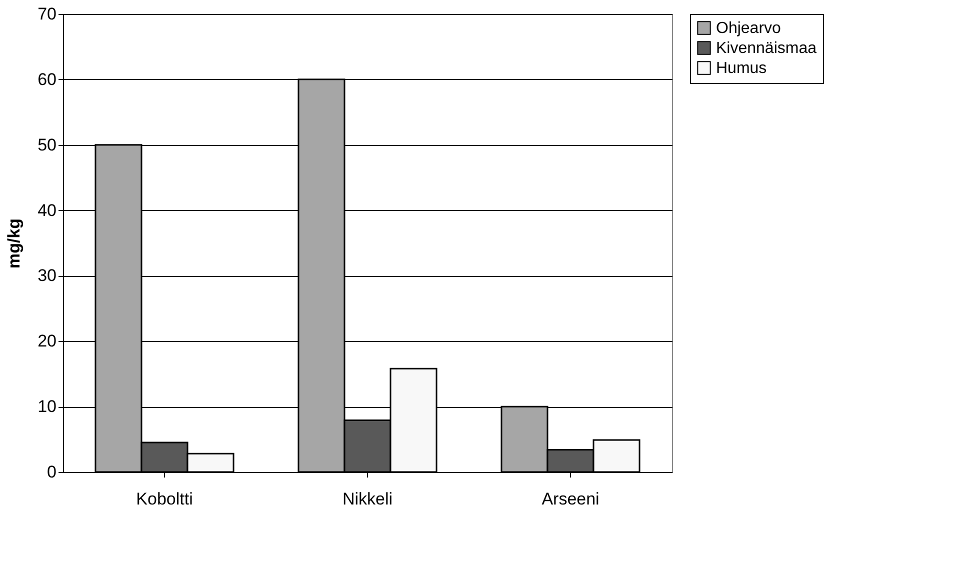 The height and width of the screenshot is (587, 962). What do you see at coordinates (51, 472) in the screenshot?
I see `y-tick-label: 0` at bounding box center [51, 472].